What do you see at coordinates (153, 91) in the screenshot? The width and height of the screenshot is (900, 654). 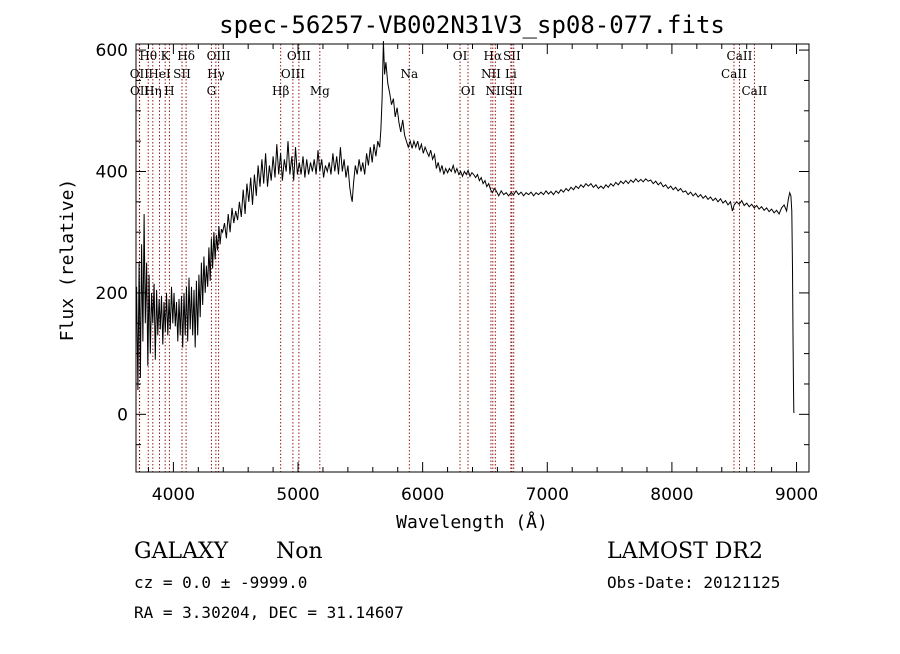 I see `line-marker-label: Hη` at bounding box center [153, 91].